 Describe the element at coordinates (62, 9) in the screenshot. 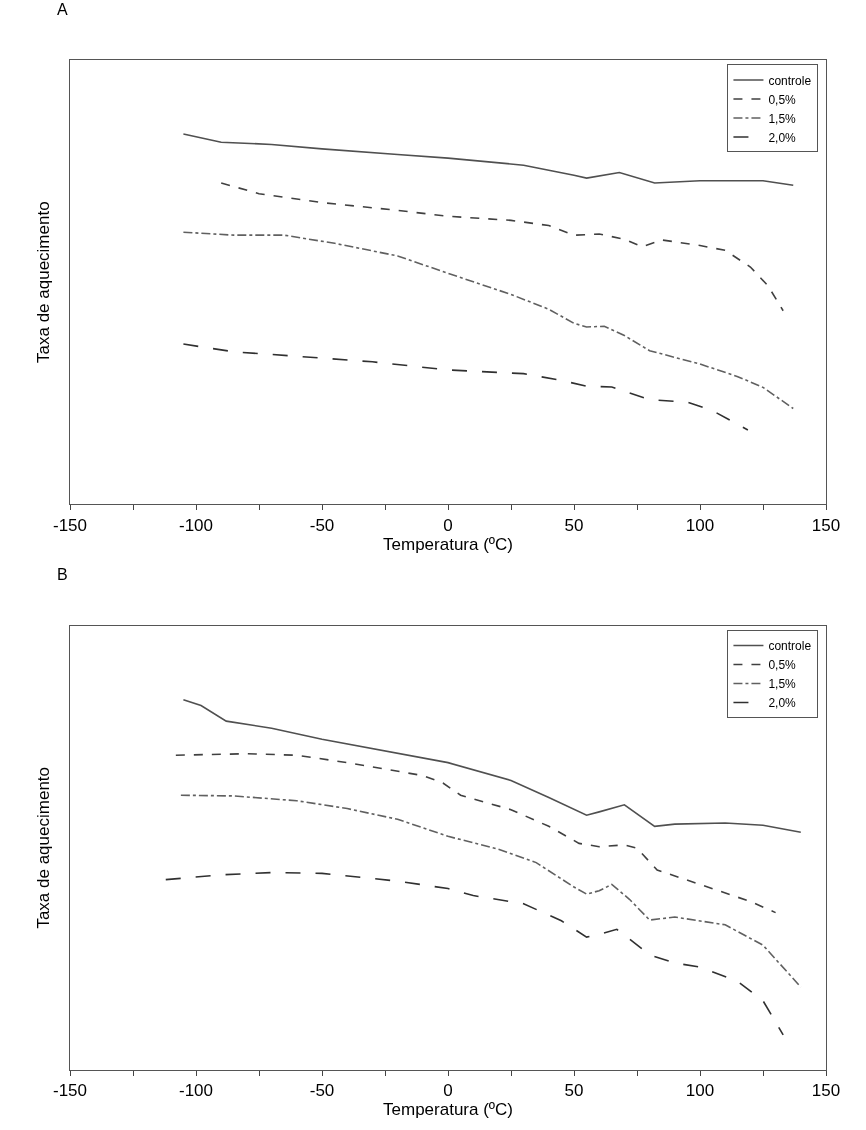

I see `text: A` at that location.